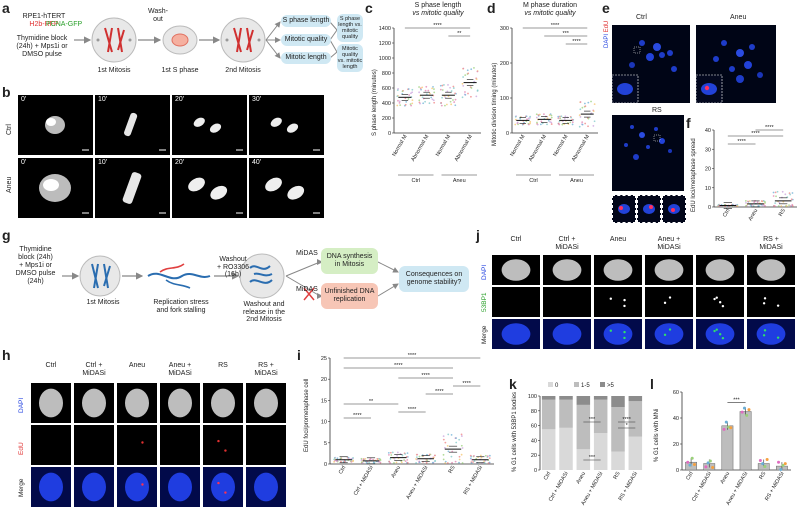 The width and height of the screenshot is (799, 510). What do you see at coordinates (21, 448) in the screenshot?
I see `panel-h-row-label-2: EdU` at bounding box center [21, 448].